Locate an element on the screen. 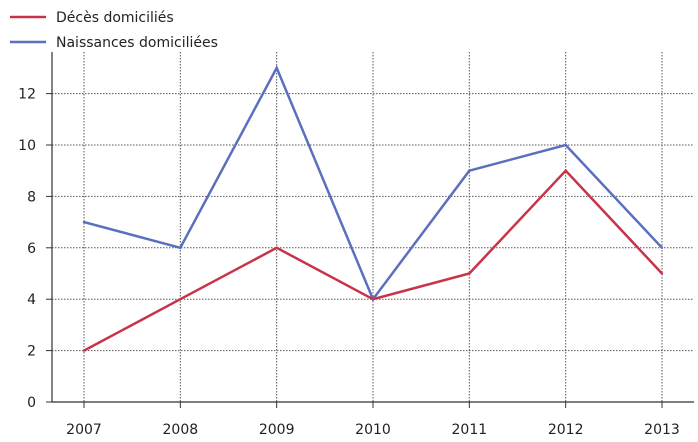 The height and width of the screenshot is (442, 698). y-tick-label: 4 is located at coordinates (31, 300).